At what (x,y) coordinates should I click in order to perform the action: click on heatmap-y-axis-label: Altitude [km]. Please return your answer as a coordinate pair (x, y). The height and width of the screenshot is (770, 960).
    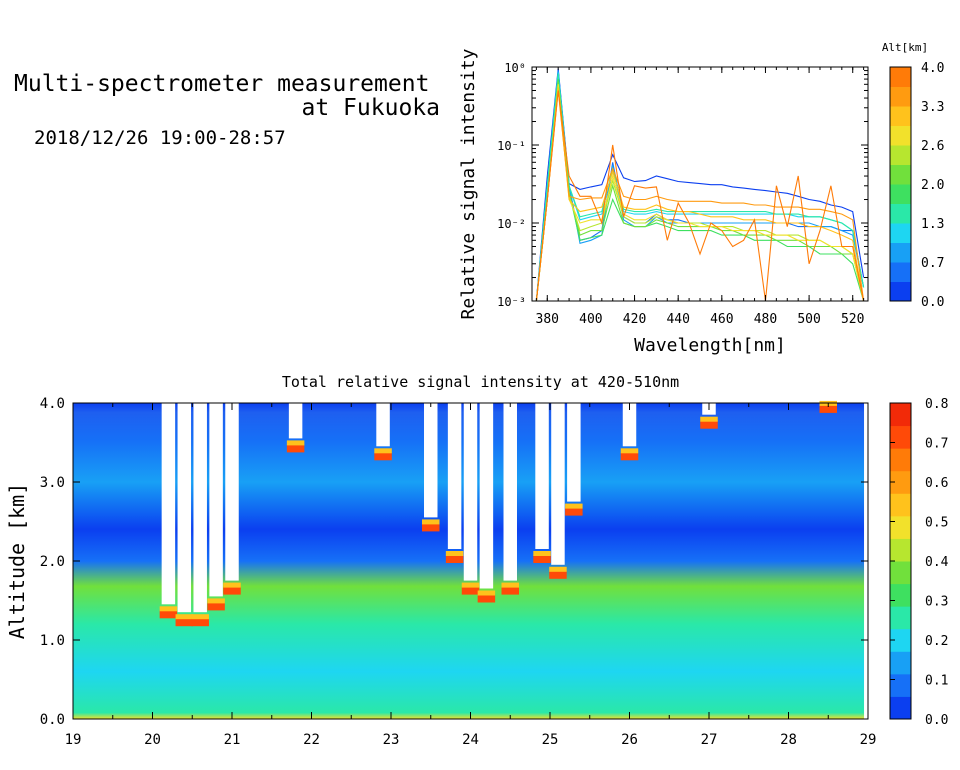
    Looking at the image, I should click on (17, 561).